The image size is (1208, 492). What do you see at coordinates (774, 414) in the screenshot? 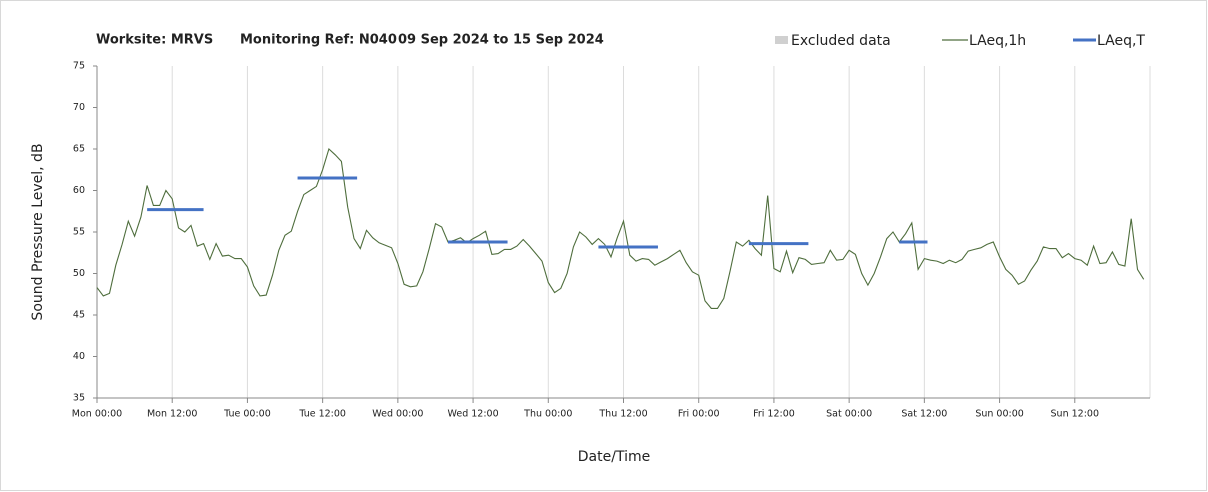
I see `x-tick-label: Fri 12:00` at bounding box center [774, 414].